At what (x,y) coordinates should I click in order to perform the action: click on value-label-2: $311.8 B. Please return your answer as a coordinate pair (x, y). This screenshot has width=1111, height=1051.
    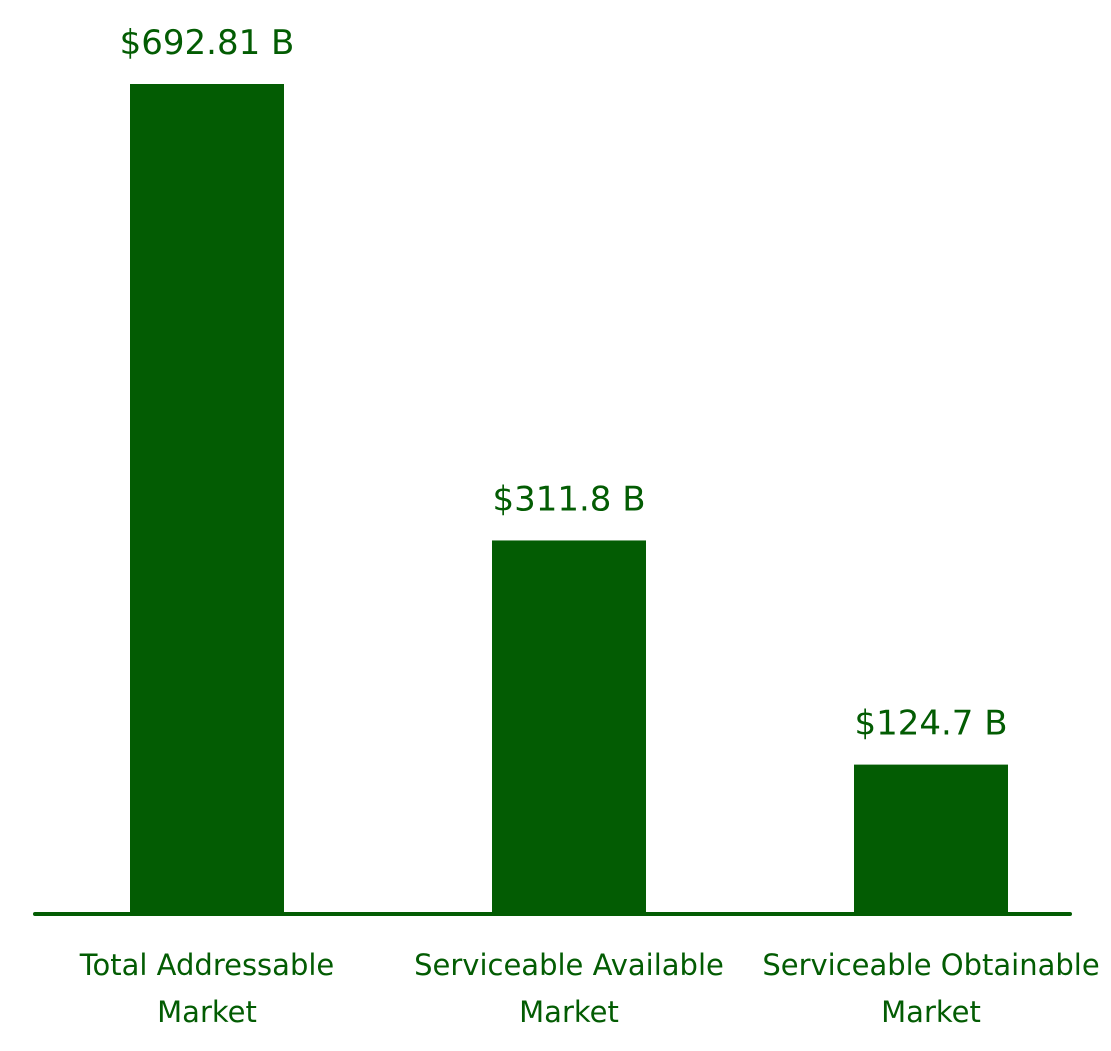
    Looking at the image, I should click on (568, 499).